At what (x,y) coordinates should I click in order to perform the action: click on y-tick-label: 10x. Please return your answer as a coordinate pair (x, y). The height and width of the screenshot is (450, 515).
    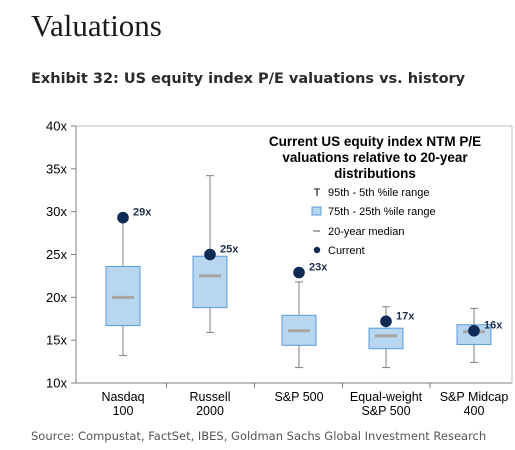
    Looking at the image, I should click on (56, 383).